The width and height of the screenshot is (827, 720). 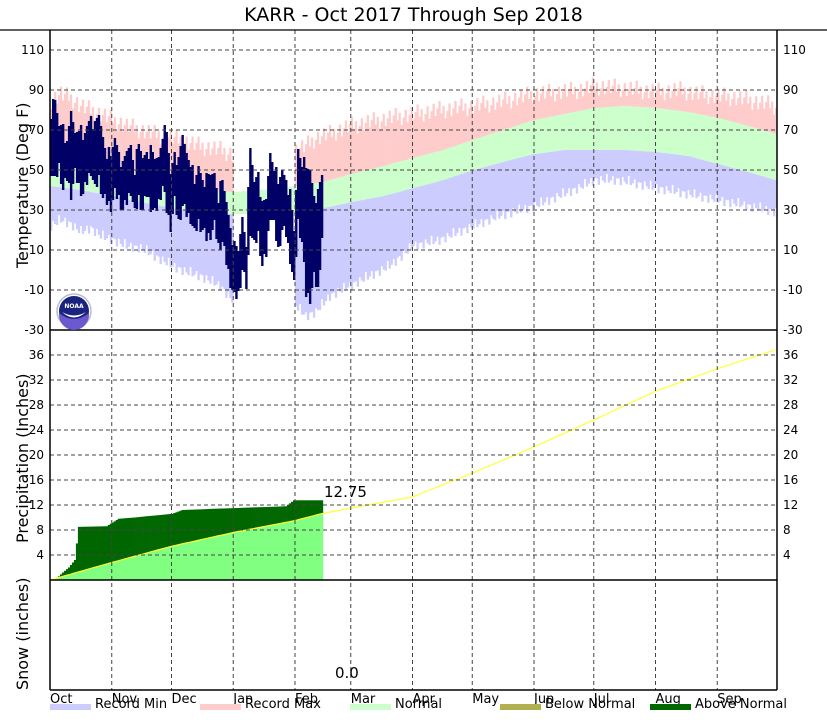 I want to click on svg-text: Feb, so click(x=306, y=699).